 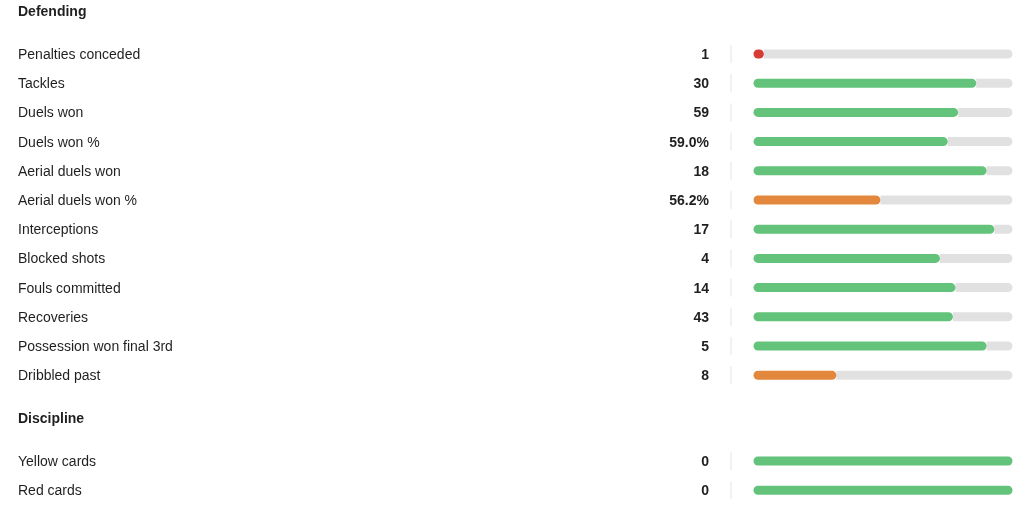 I want to click on text: Defending, so click(x=52, y=10).